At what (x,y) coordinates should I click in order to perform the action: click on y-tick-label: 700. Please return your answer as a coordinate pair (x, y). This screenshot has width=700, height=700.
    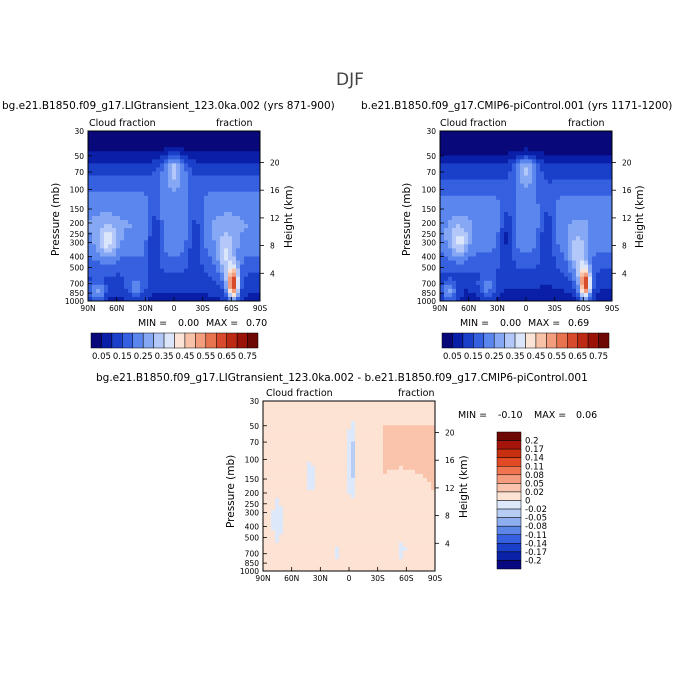
    Looking at the image, I should click on (429, 284).